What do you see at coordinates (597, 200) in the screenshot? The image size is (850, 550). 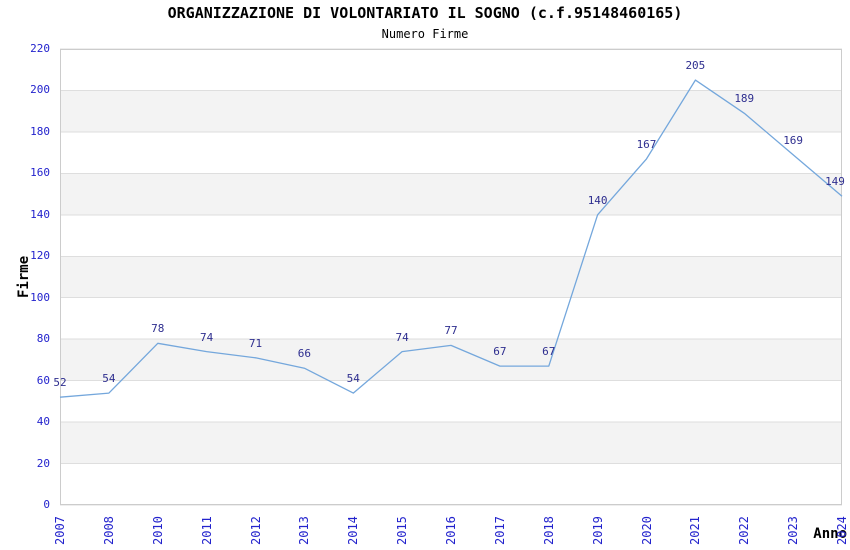 I see `data-point-label: 140` at bounding box center [597, 200].